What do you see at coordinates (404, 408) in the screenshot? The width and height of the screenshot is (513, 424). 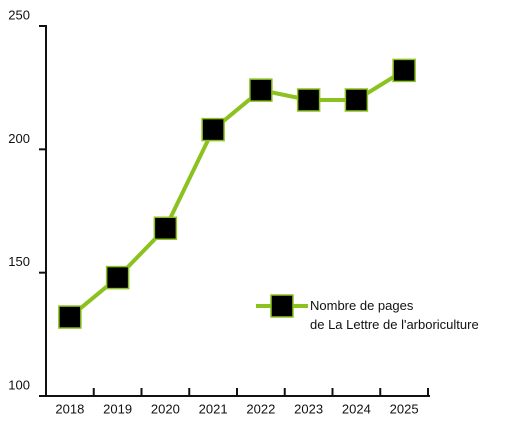 I see `x-tick-label: 2025` at bounding box center [404, 408].